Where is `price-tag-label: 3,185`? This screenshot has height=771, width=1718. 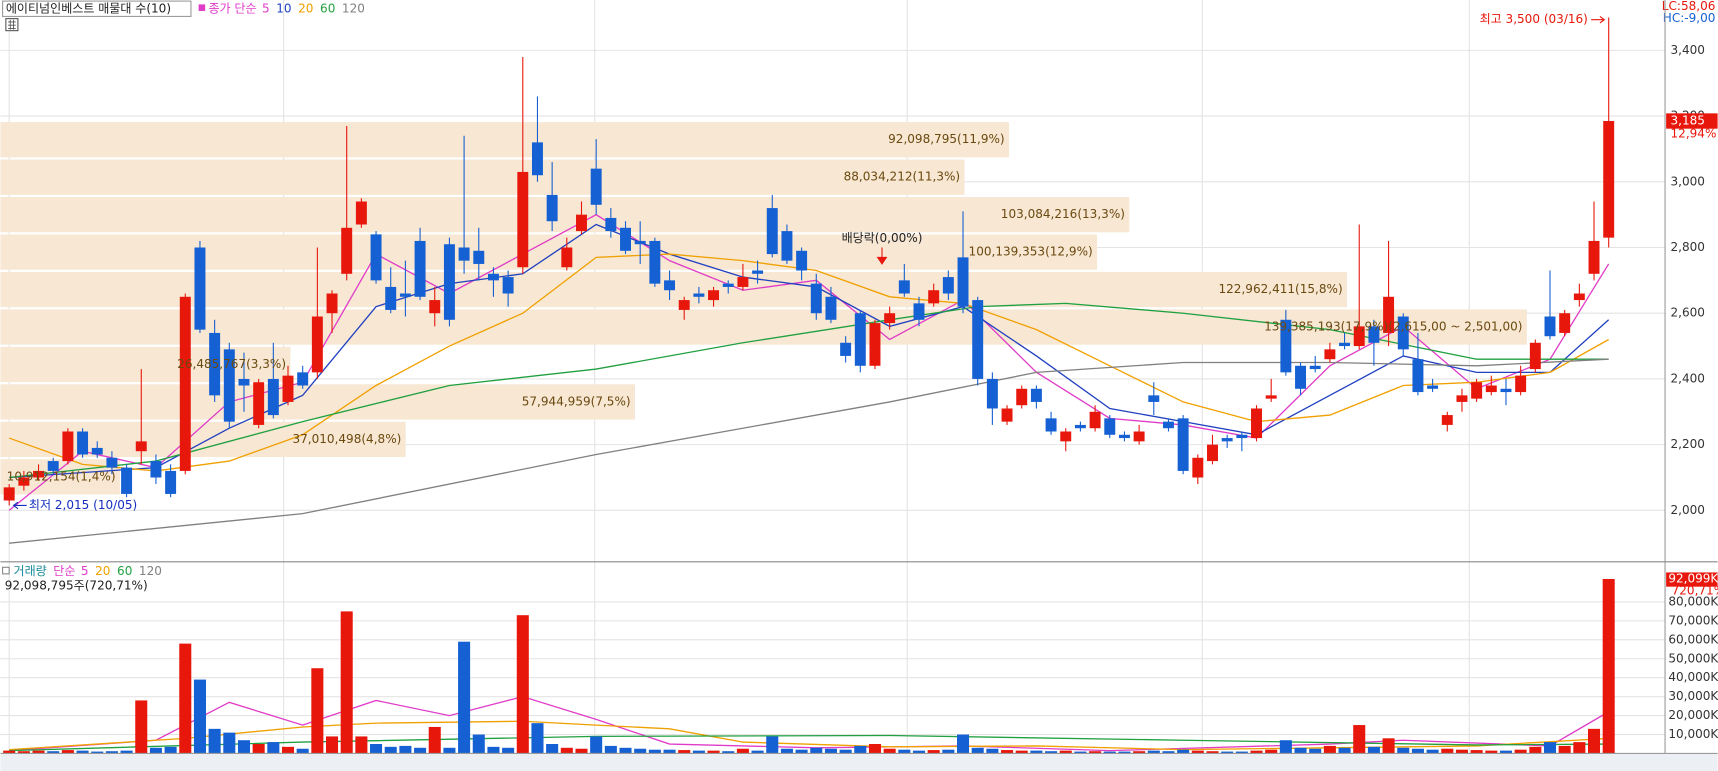
price-tag-label: 3,185 is located at coordinates (1688, 121).